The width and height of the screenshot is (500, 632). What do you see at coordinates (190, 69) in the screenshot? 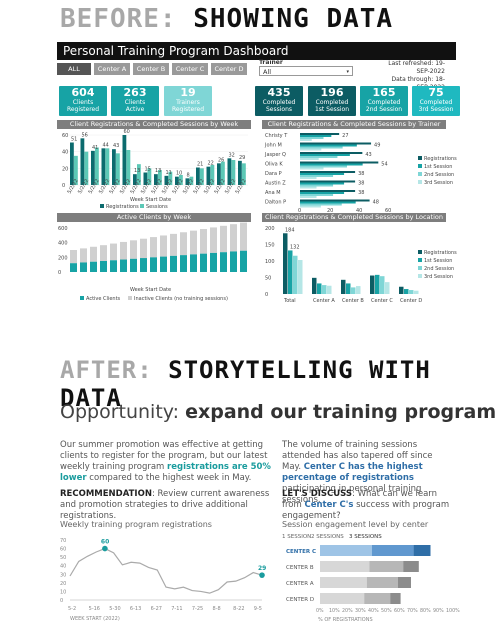
I see `tab-center-c: Center C` at bounding box center [190, 69].